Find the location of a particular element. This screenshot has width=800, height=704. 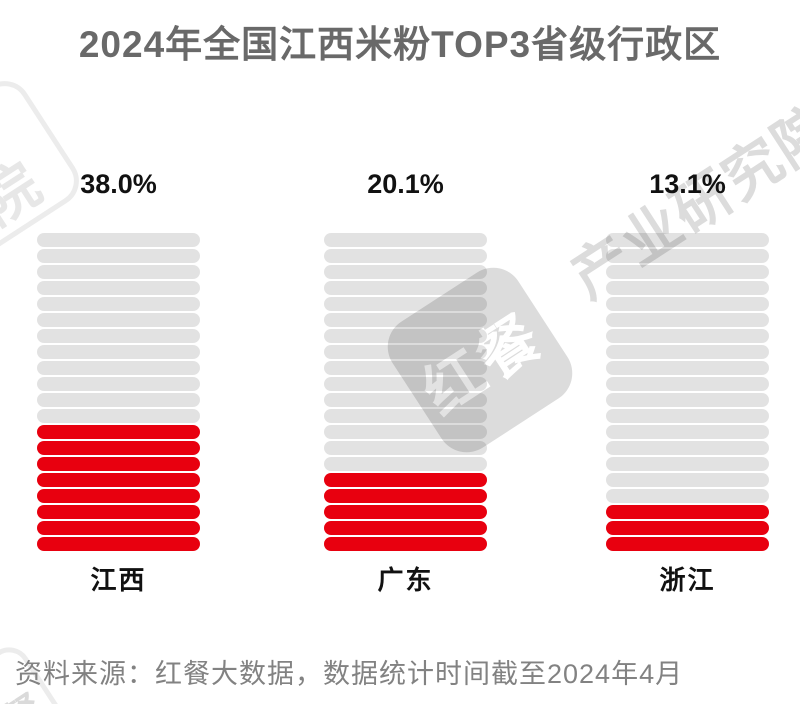

chart-title: 2024年全国江西米粉TOP3省级行政区 is located at coordinates (400, 44).